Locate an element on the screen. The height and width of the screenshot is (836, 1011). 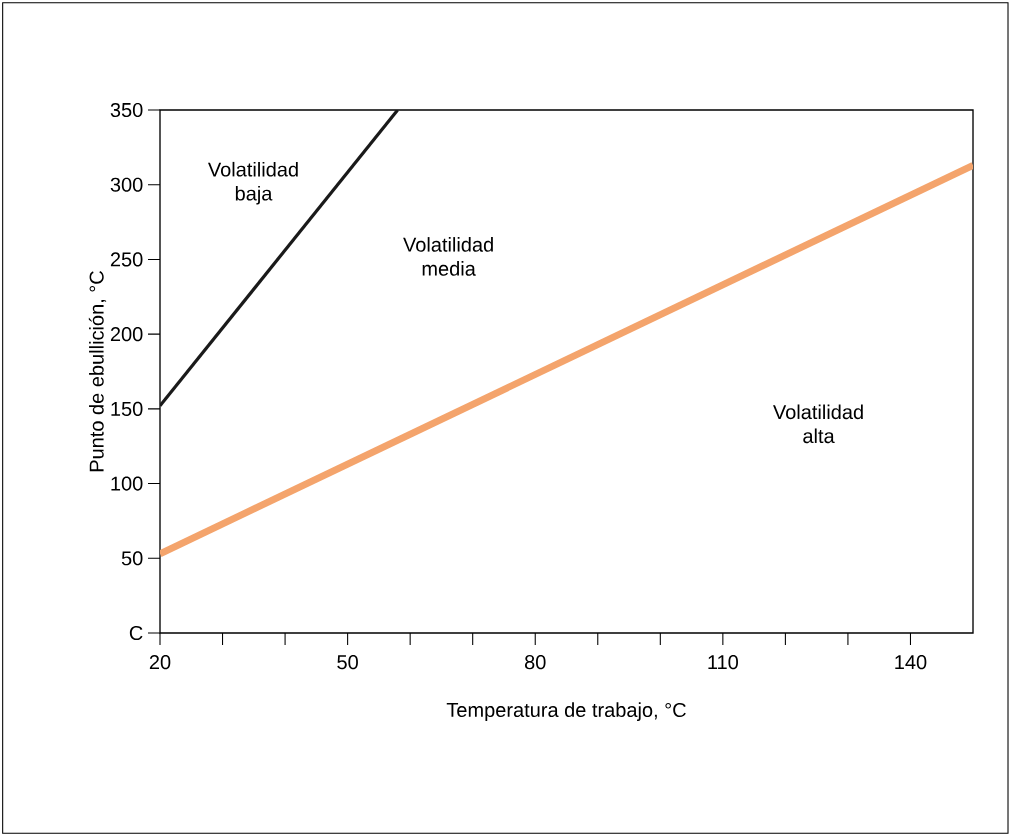
y-tick-label: C is located at coordinates (136, 633).